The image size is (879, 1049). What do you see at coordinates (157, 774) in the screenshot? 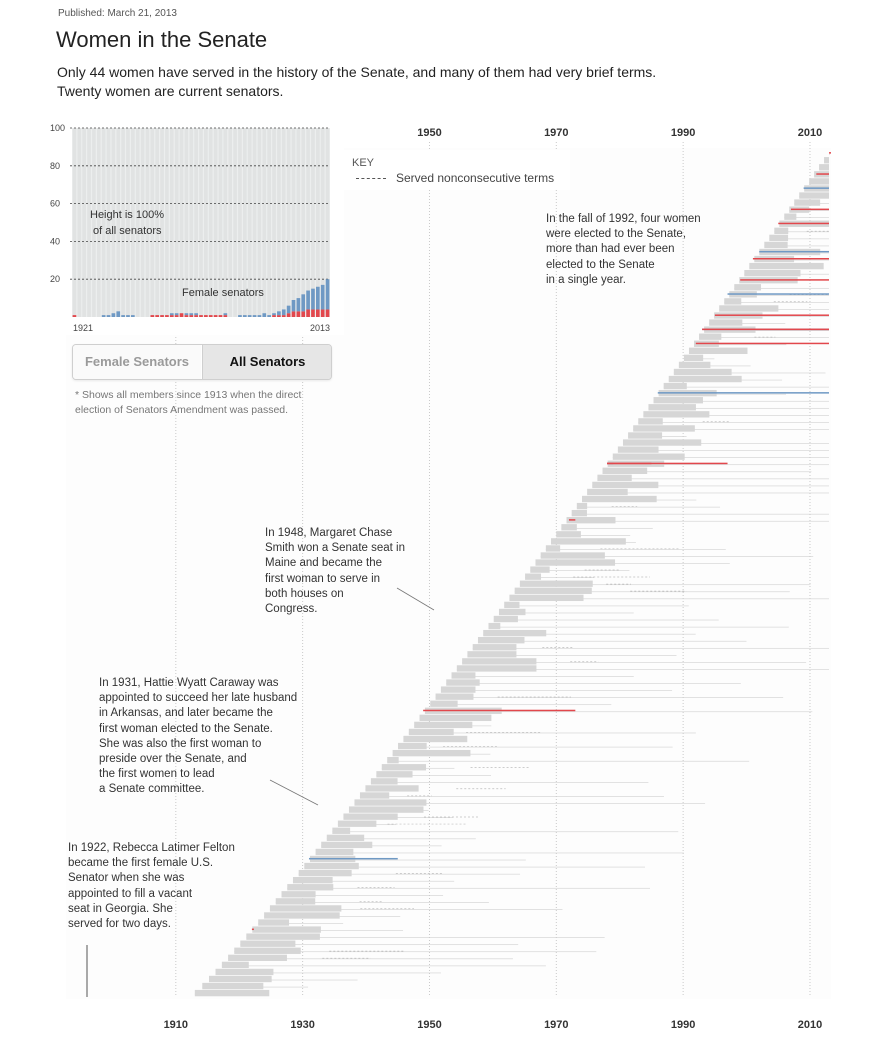
I see `annotation-line: the first women to lead` at bounding box center [157, 774].